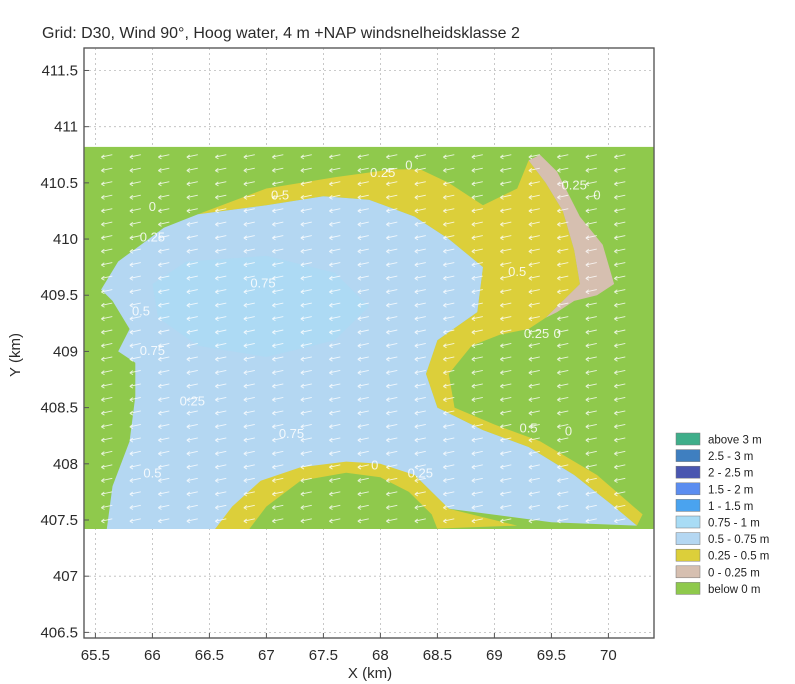  Describe the element at coordinates (608, 655) in the screenshot. I see `x-tick-label: 70` at that location.